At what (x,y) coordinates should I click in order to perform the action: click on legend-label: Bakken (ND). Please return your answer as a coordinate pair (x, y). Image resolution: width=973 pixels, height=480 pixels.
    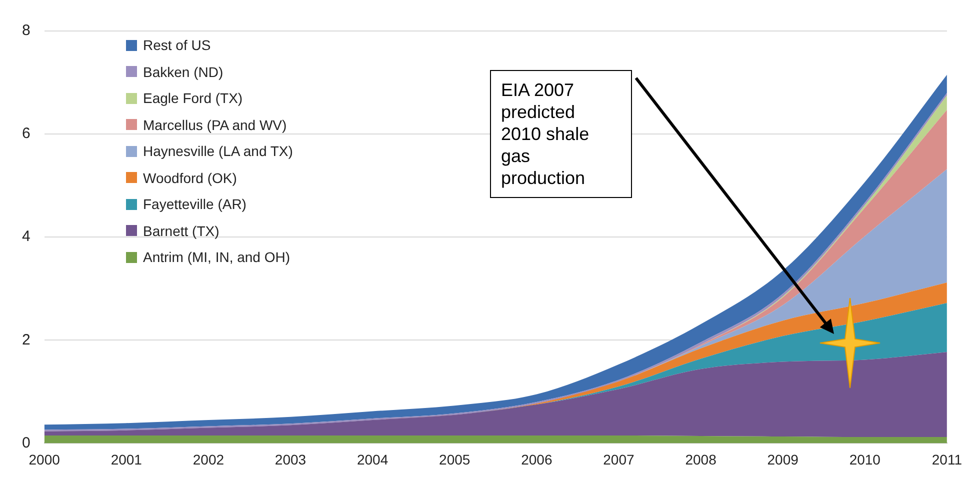
    Looking at the image, I should click on (183, 72).